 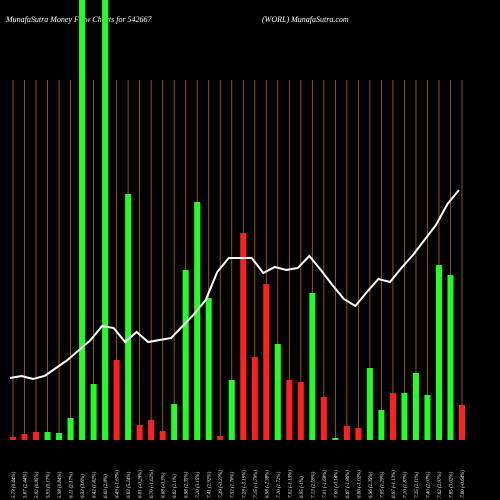 What do you see at coordinates (256, 484) in the screenshot?
I see `x-tick-label: 7.15 (-1.79%)` at bounding box center [256, 484].